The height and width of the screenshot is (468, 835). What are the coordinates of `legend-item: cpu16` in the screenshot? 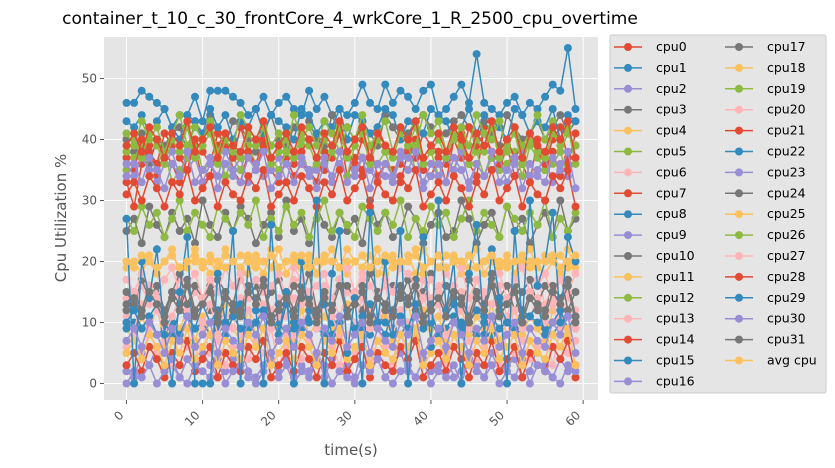 It's located at (654, 380).